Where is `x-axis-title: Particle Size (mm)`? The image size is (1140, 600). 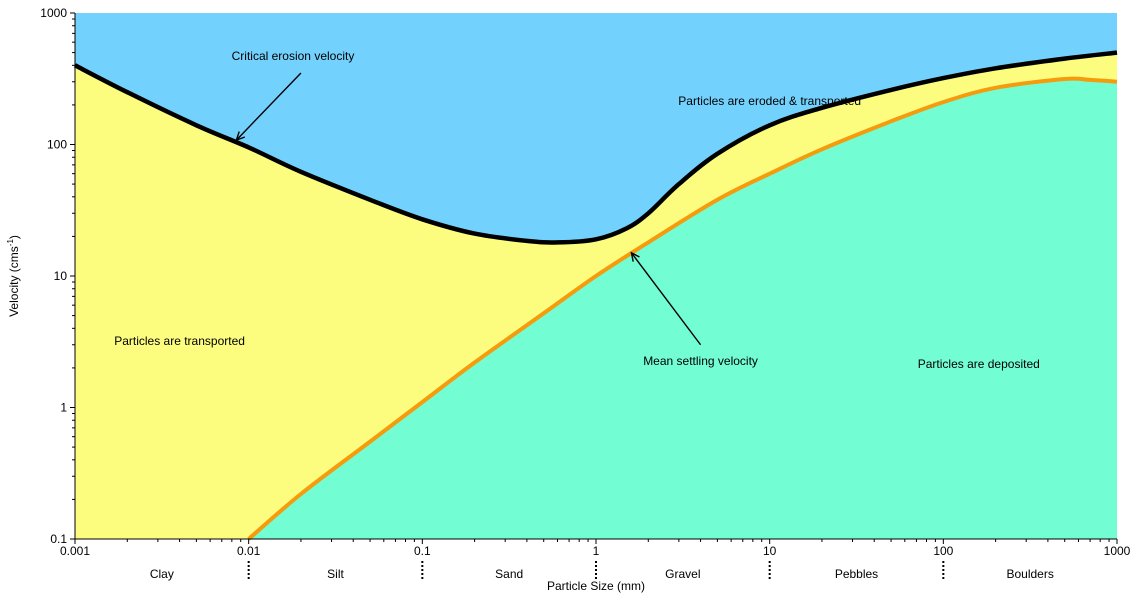 x-axis-title: Particle Size (mm) is located at coordinates (596, 586).